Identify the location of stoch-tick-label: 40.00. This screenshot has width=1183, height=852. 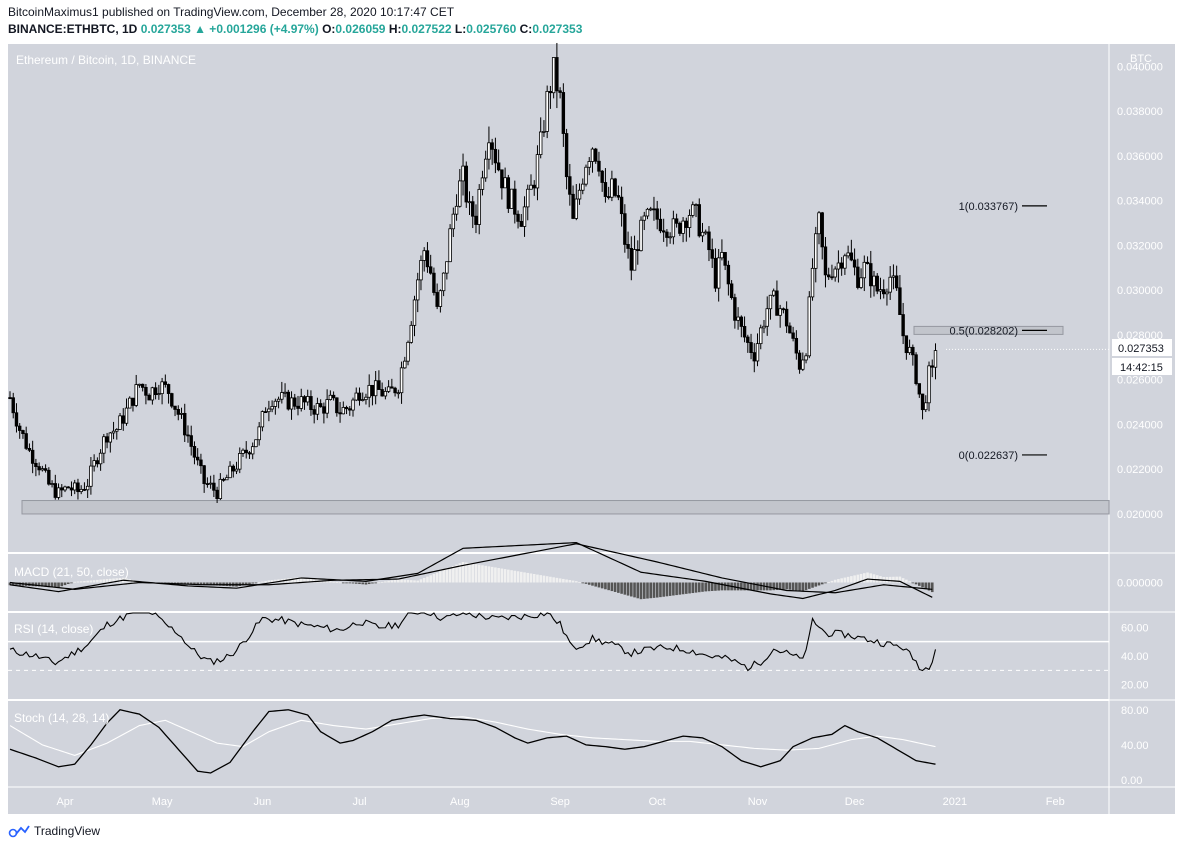
(1135, 746).